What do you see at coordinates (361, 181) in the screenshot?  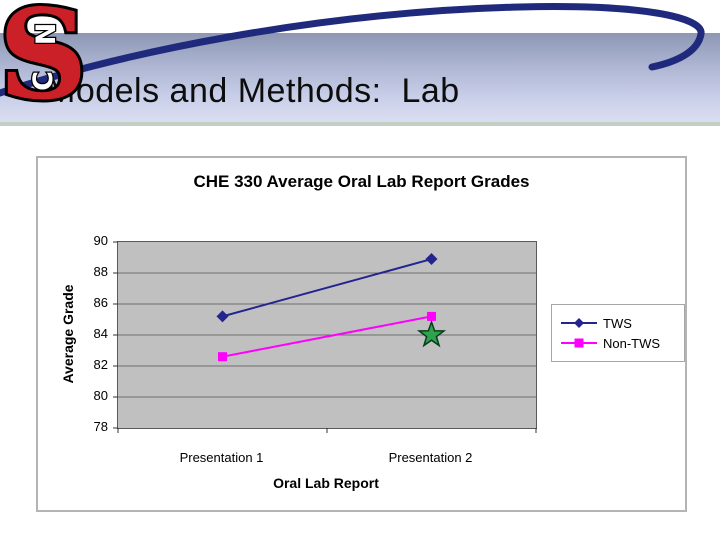 I see `chart-title: CHE 330 Average Oral Lab Report Grades` at bounding box center [361, 181].